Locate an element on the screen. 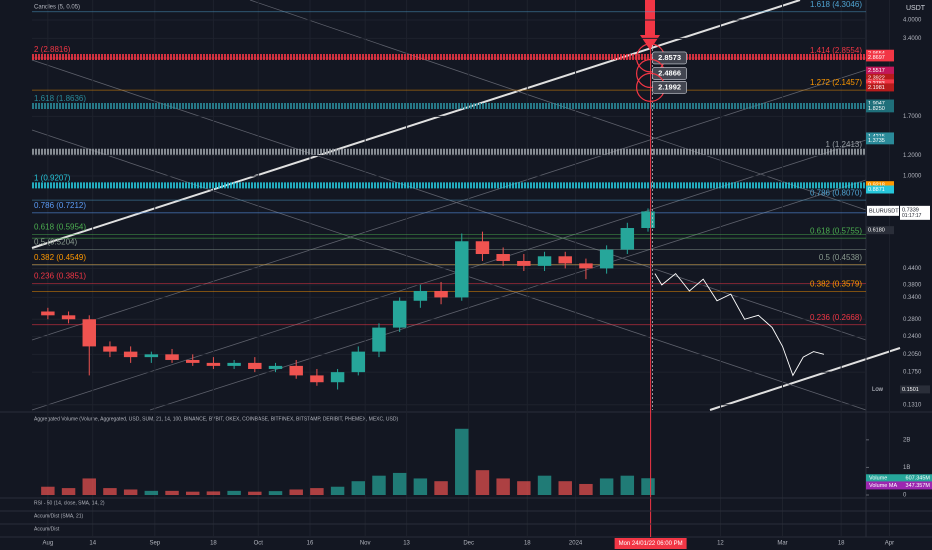 The image size is (932, 550). volume-legend-box is located at coordinates (899, 478).